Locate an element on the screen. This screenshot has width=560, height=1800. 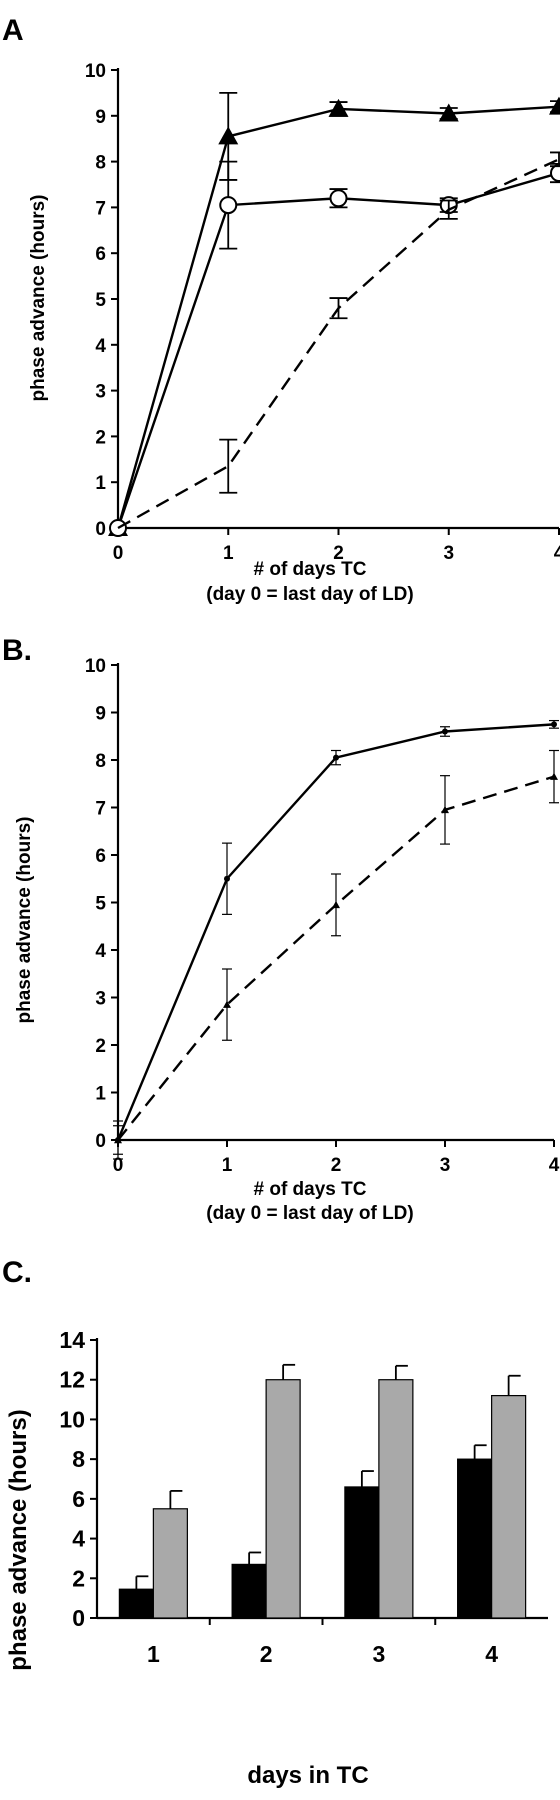
panel-c-label: C. is located at coordinates (17, 1272).